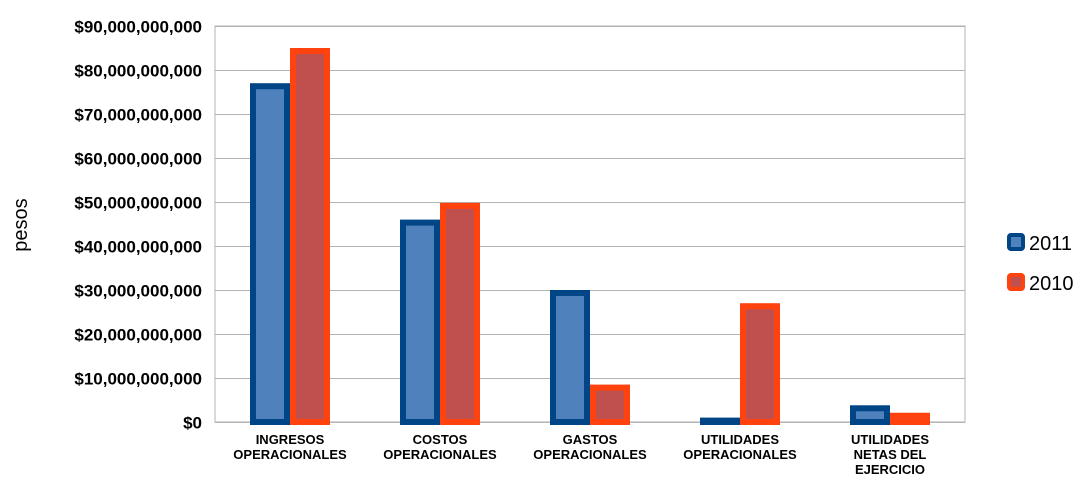 The height and width of the screenshot is (482, 1085). I want to click on y-tick-label: $10,000,000,000, so click(138, 379).